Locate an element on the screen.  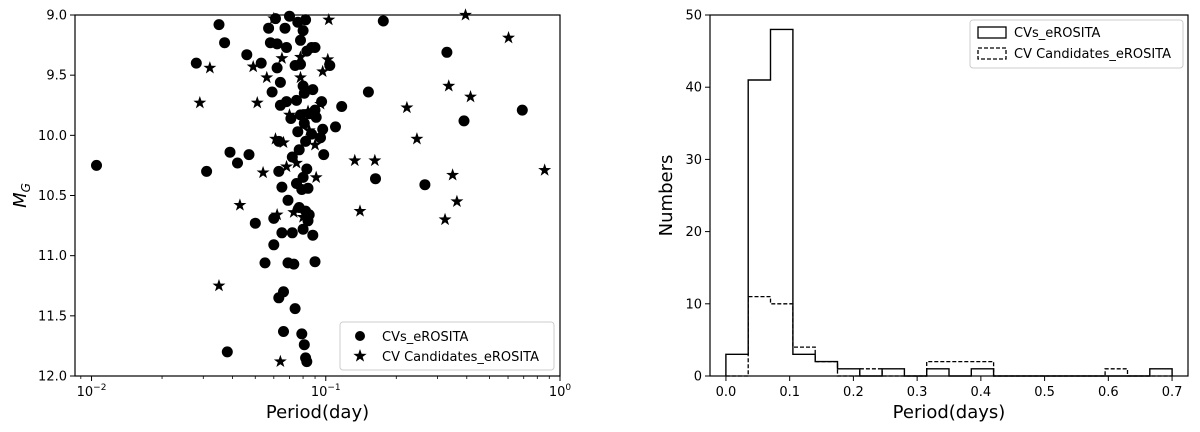
histogram-legend-box is located at coordinates (1076, 44).